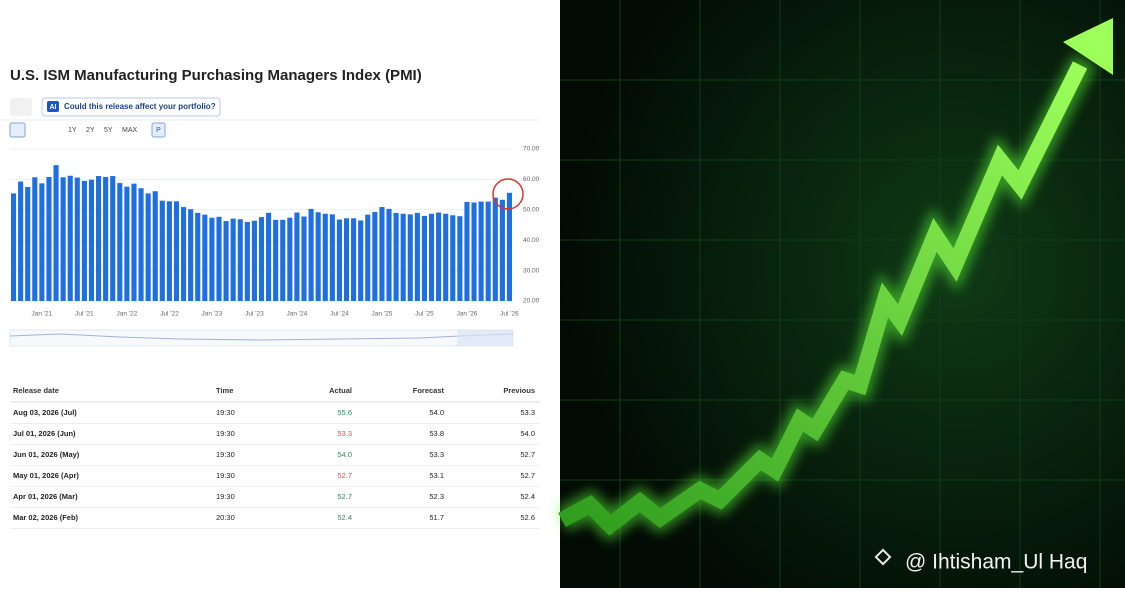  I want to click on table-cell: 53.3, so click(436, 454).